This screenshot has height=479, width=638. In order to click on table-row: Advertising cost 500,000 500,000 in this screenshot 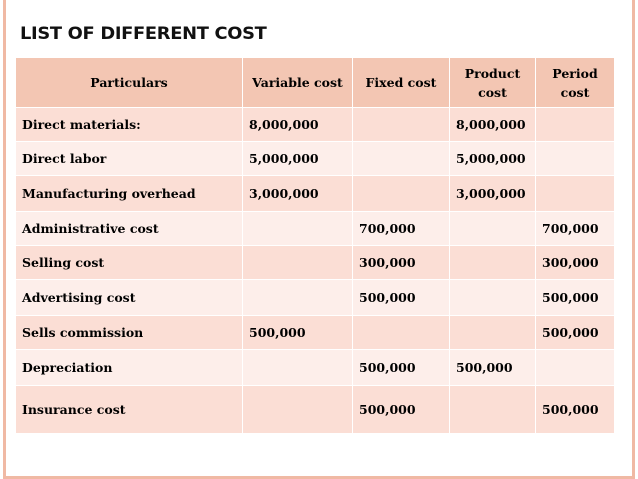, I will do `click(315, 297)`.